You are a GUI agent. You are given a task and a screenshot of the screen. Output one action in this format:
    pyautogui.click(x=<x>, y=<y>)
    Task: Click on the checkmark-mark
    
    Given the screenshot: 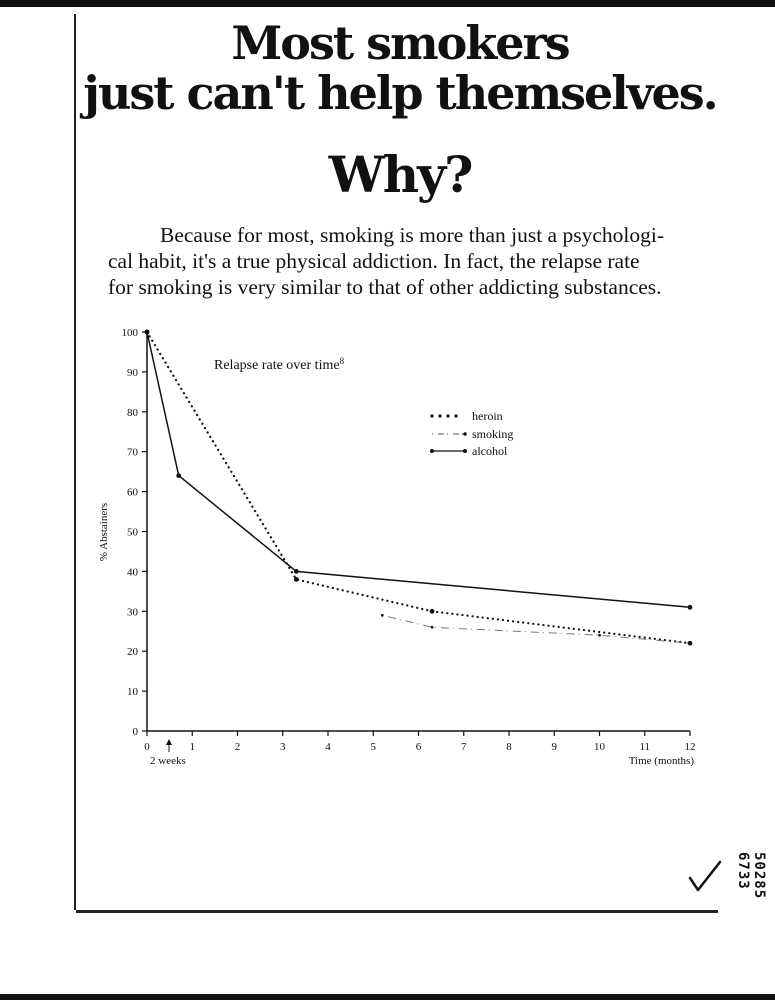 What is the action you would take?
    pyautogui.click(x=705, y=876)
    